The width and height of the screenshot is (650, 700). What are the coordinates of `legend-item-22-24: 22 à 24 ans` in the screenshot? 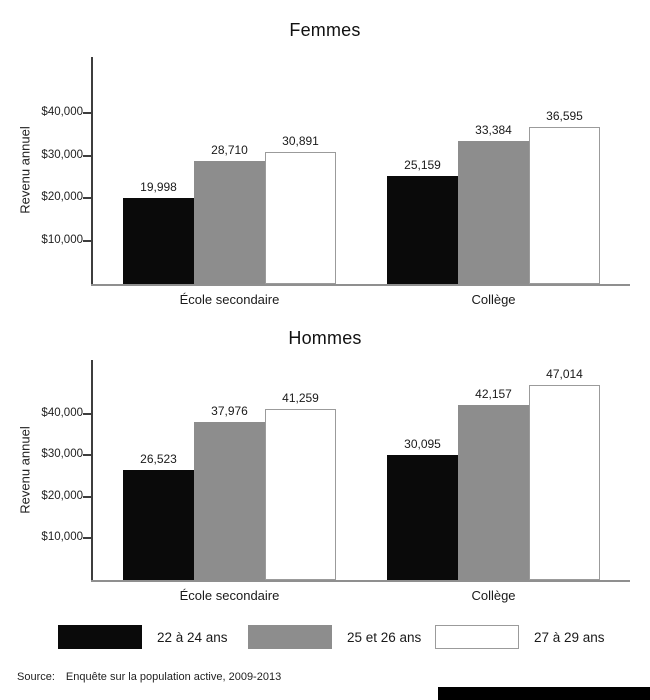 It's located at (143, 637).